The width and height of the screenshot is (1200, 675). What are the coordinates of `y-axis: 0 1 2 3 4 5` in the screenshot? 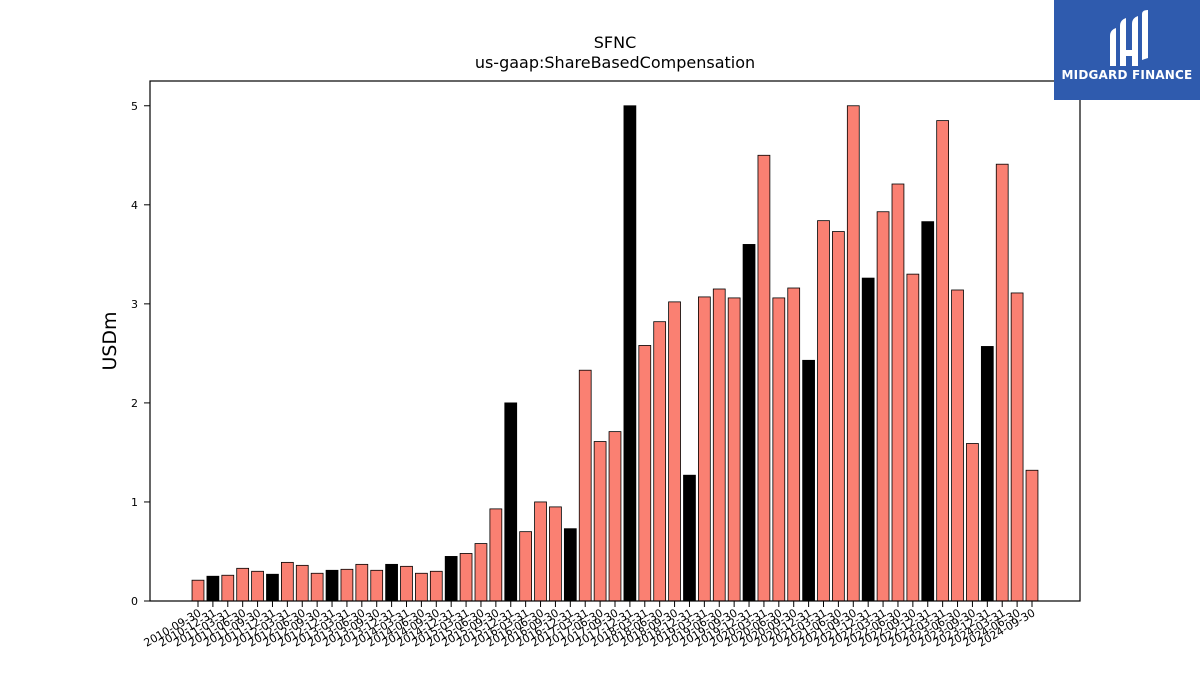 It's located at (140, 354).